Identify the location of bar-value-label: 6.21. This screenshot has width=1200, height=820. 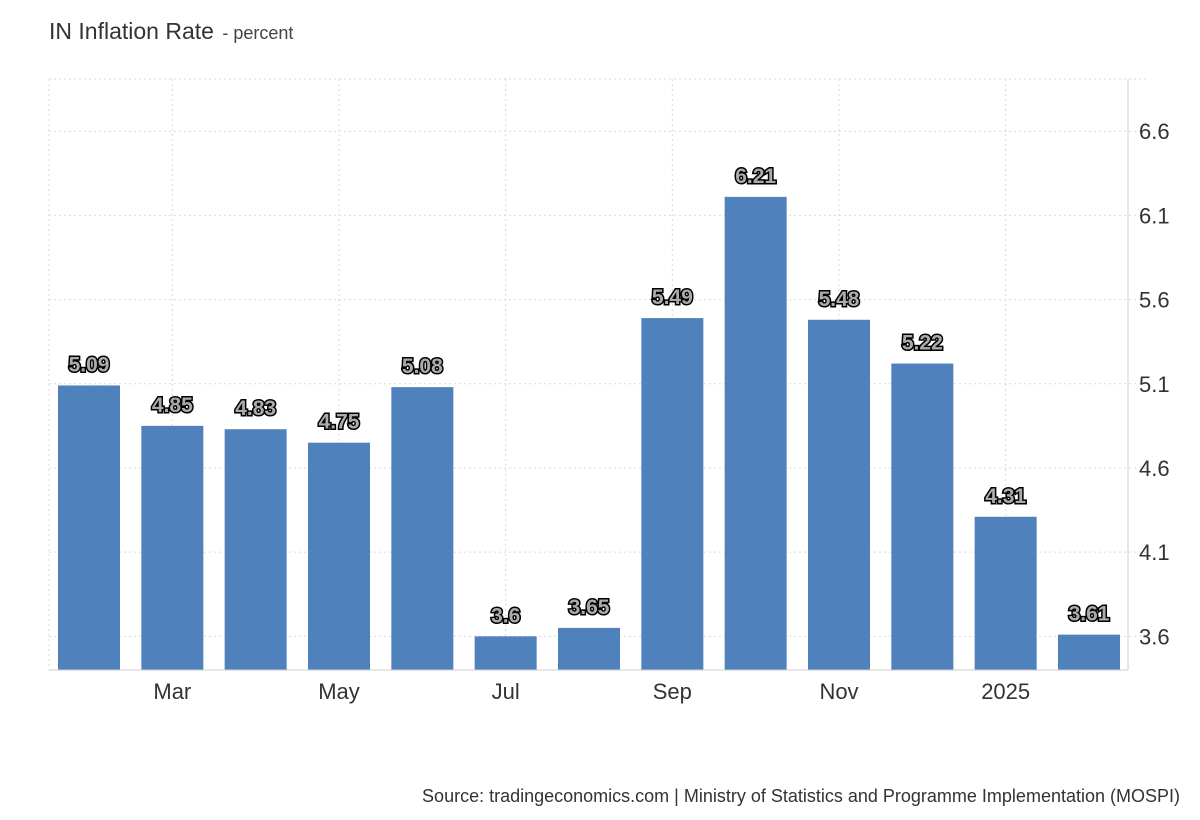
(755, 176).